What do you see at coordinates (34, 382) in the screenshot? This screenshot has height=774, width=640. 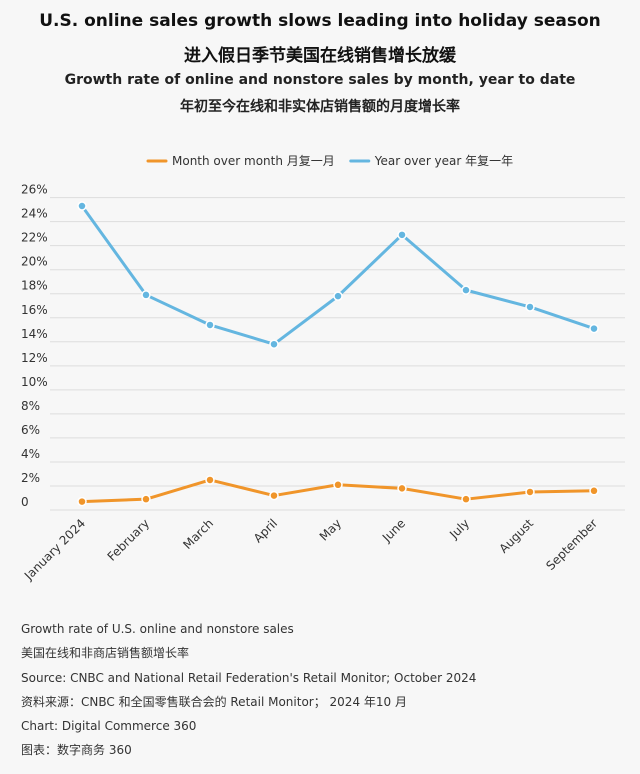 I see `y-tick-label: 10%` at bounding box center [34, 382].